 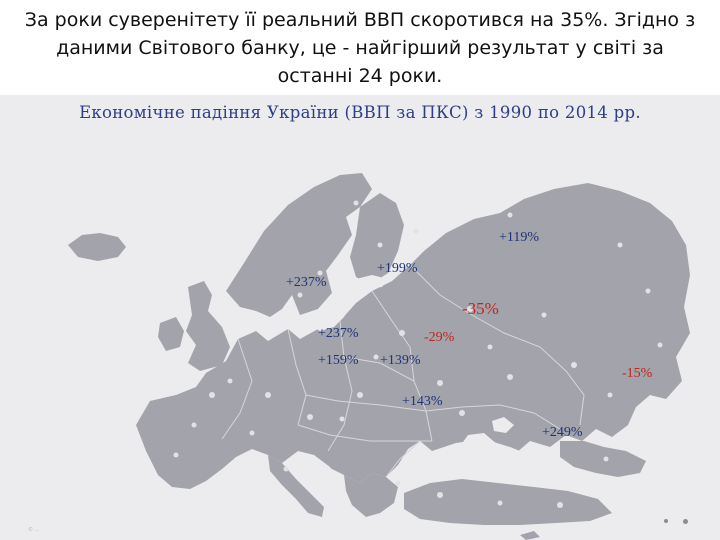 I want to click on adriatic-sea-shape, so click(x=320, y=471).